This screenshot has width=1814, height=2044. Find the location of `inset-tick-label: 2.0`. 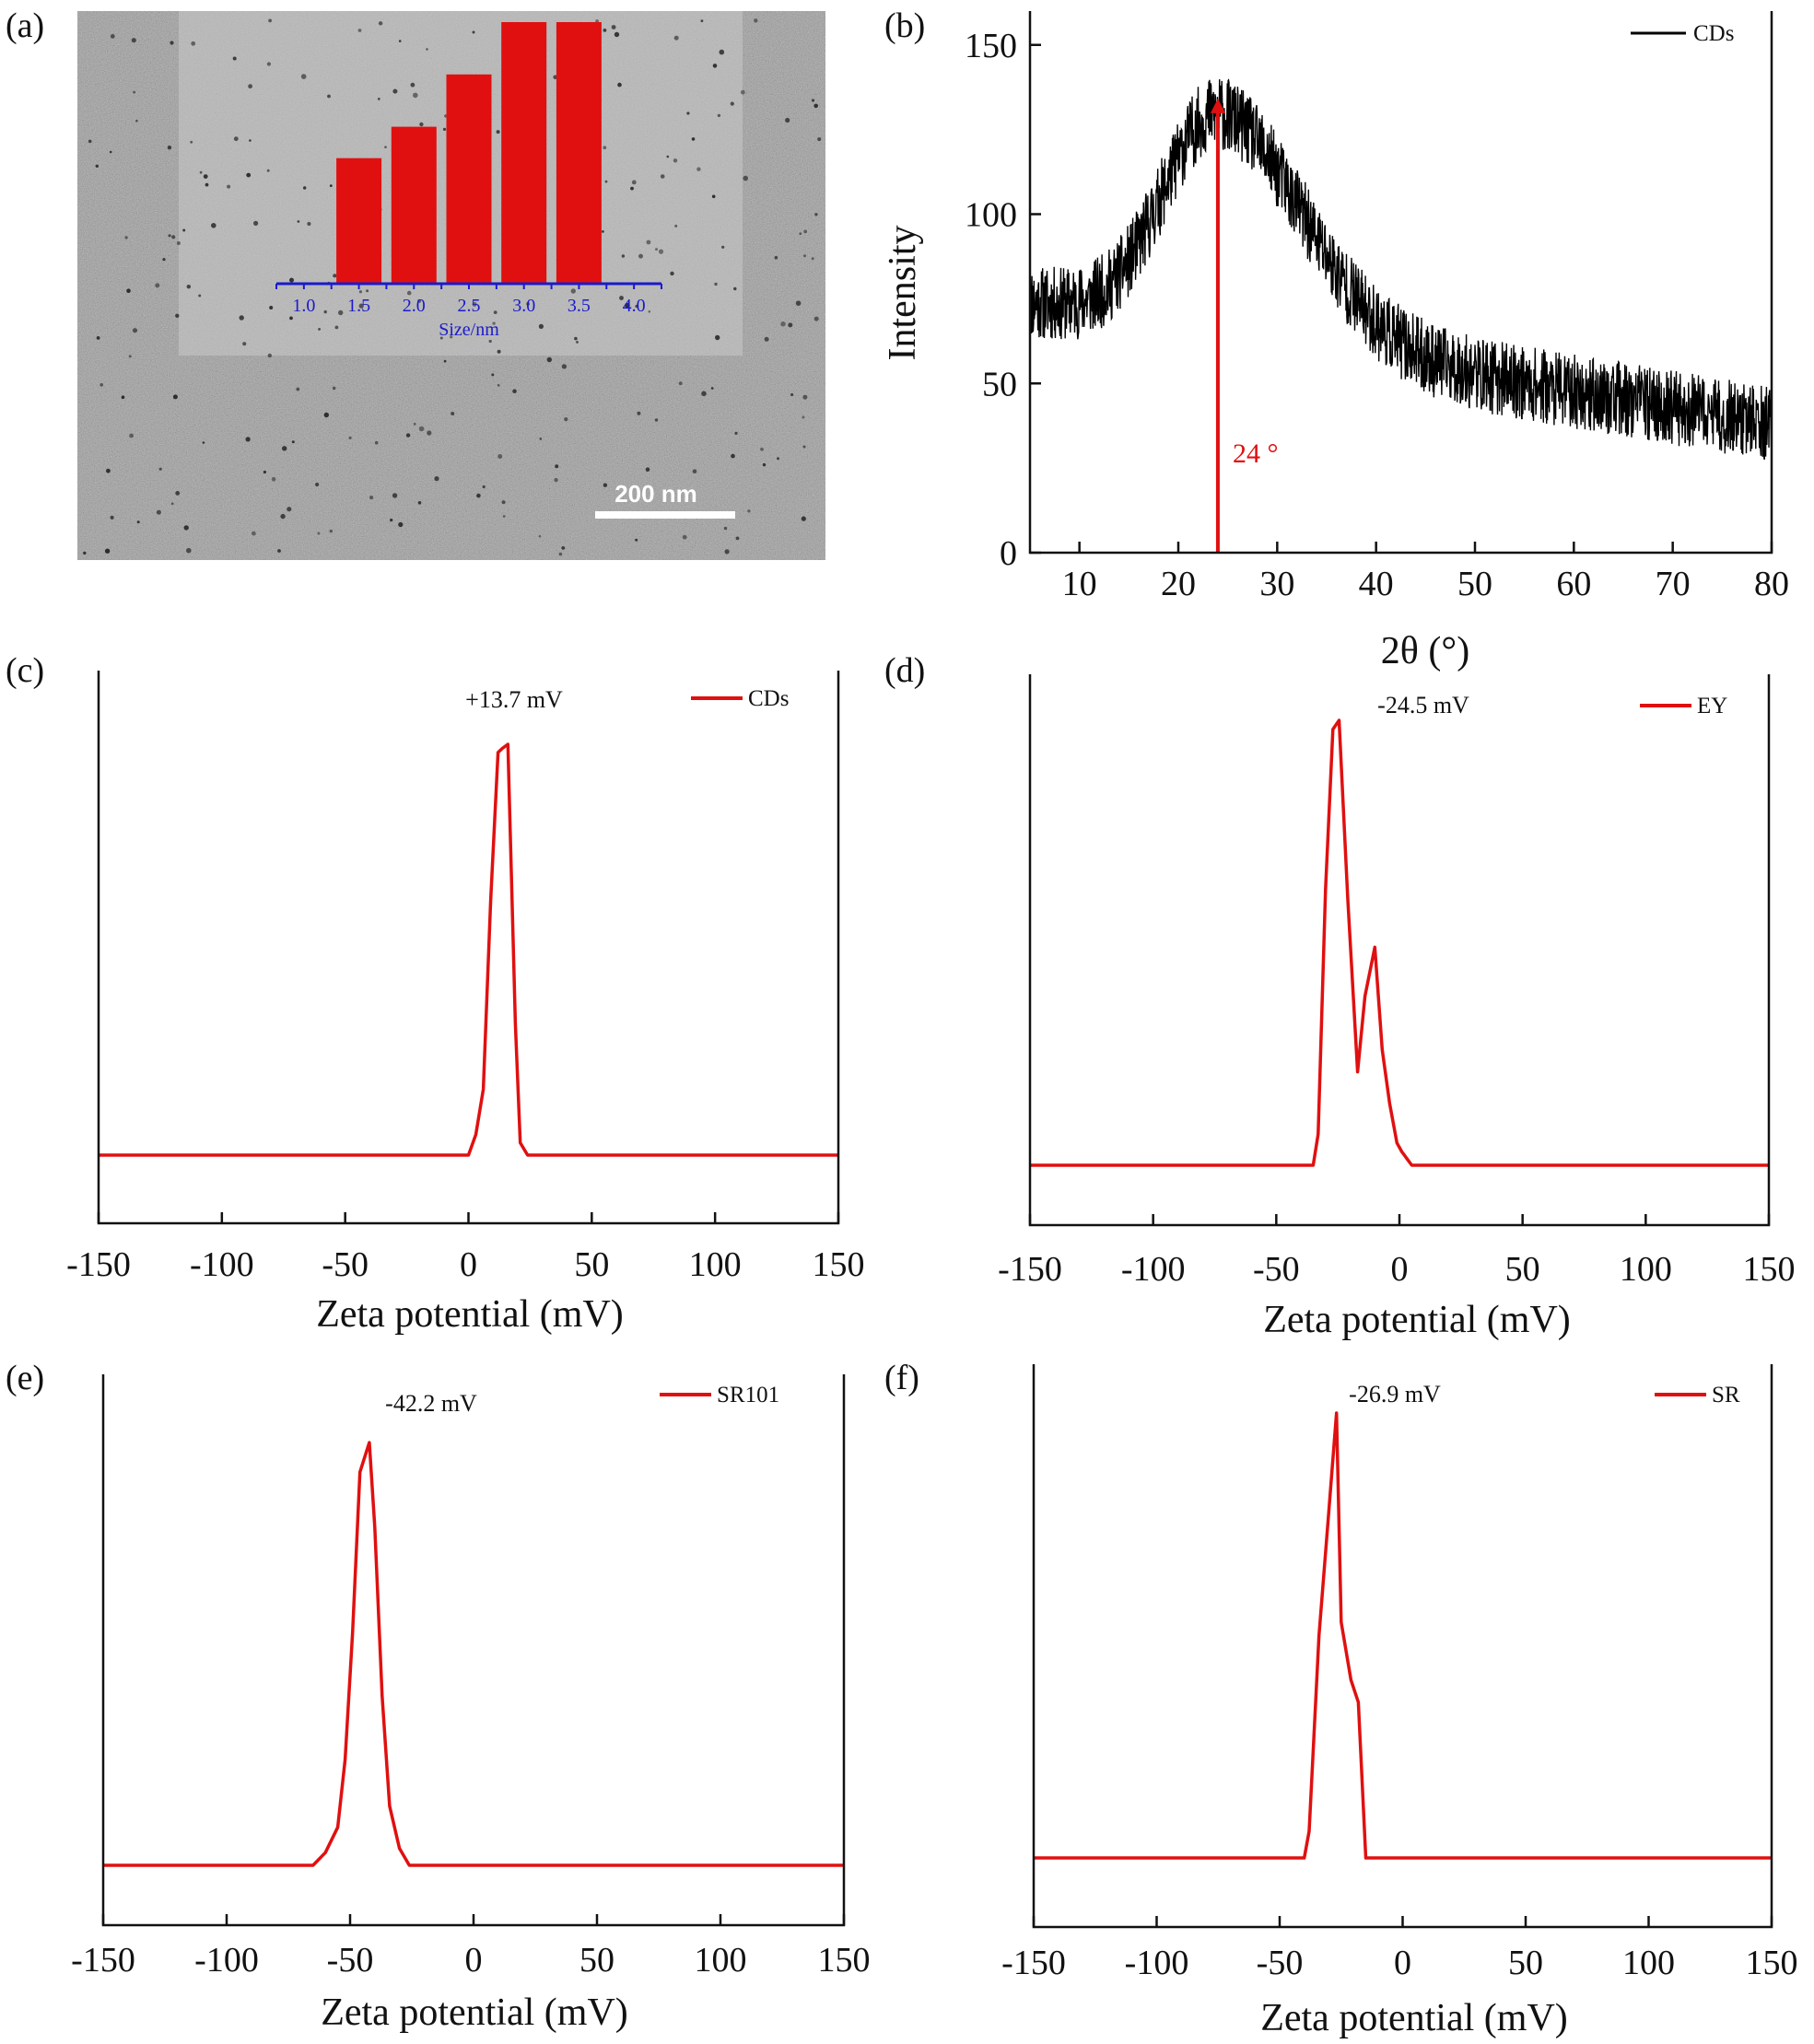

inset-tick-label: 2.0 is located at coordinates (414, 306).